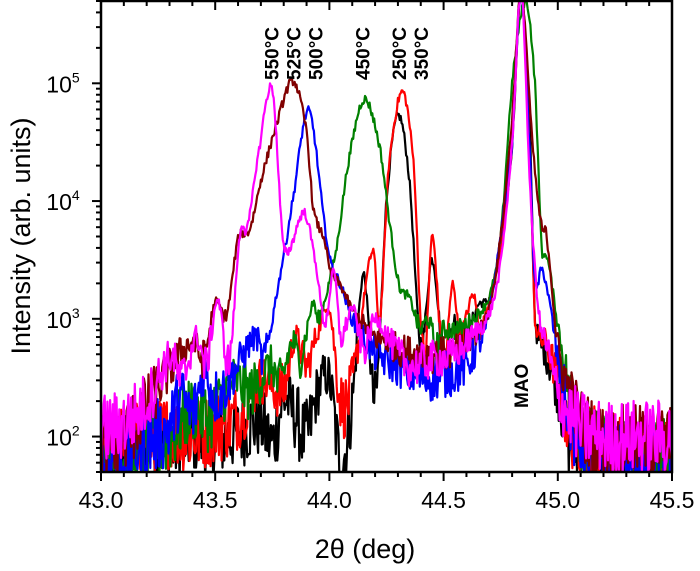 The width and height of the screenshot is (700, 571). I want to click on temperature-label: 350°C, so click(422, 53).